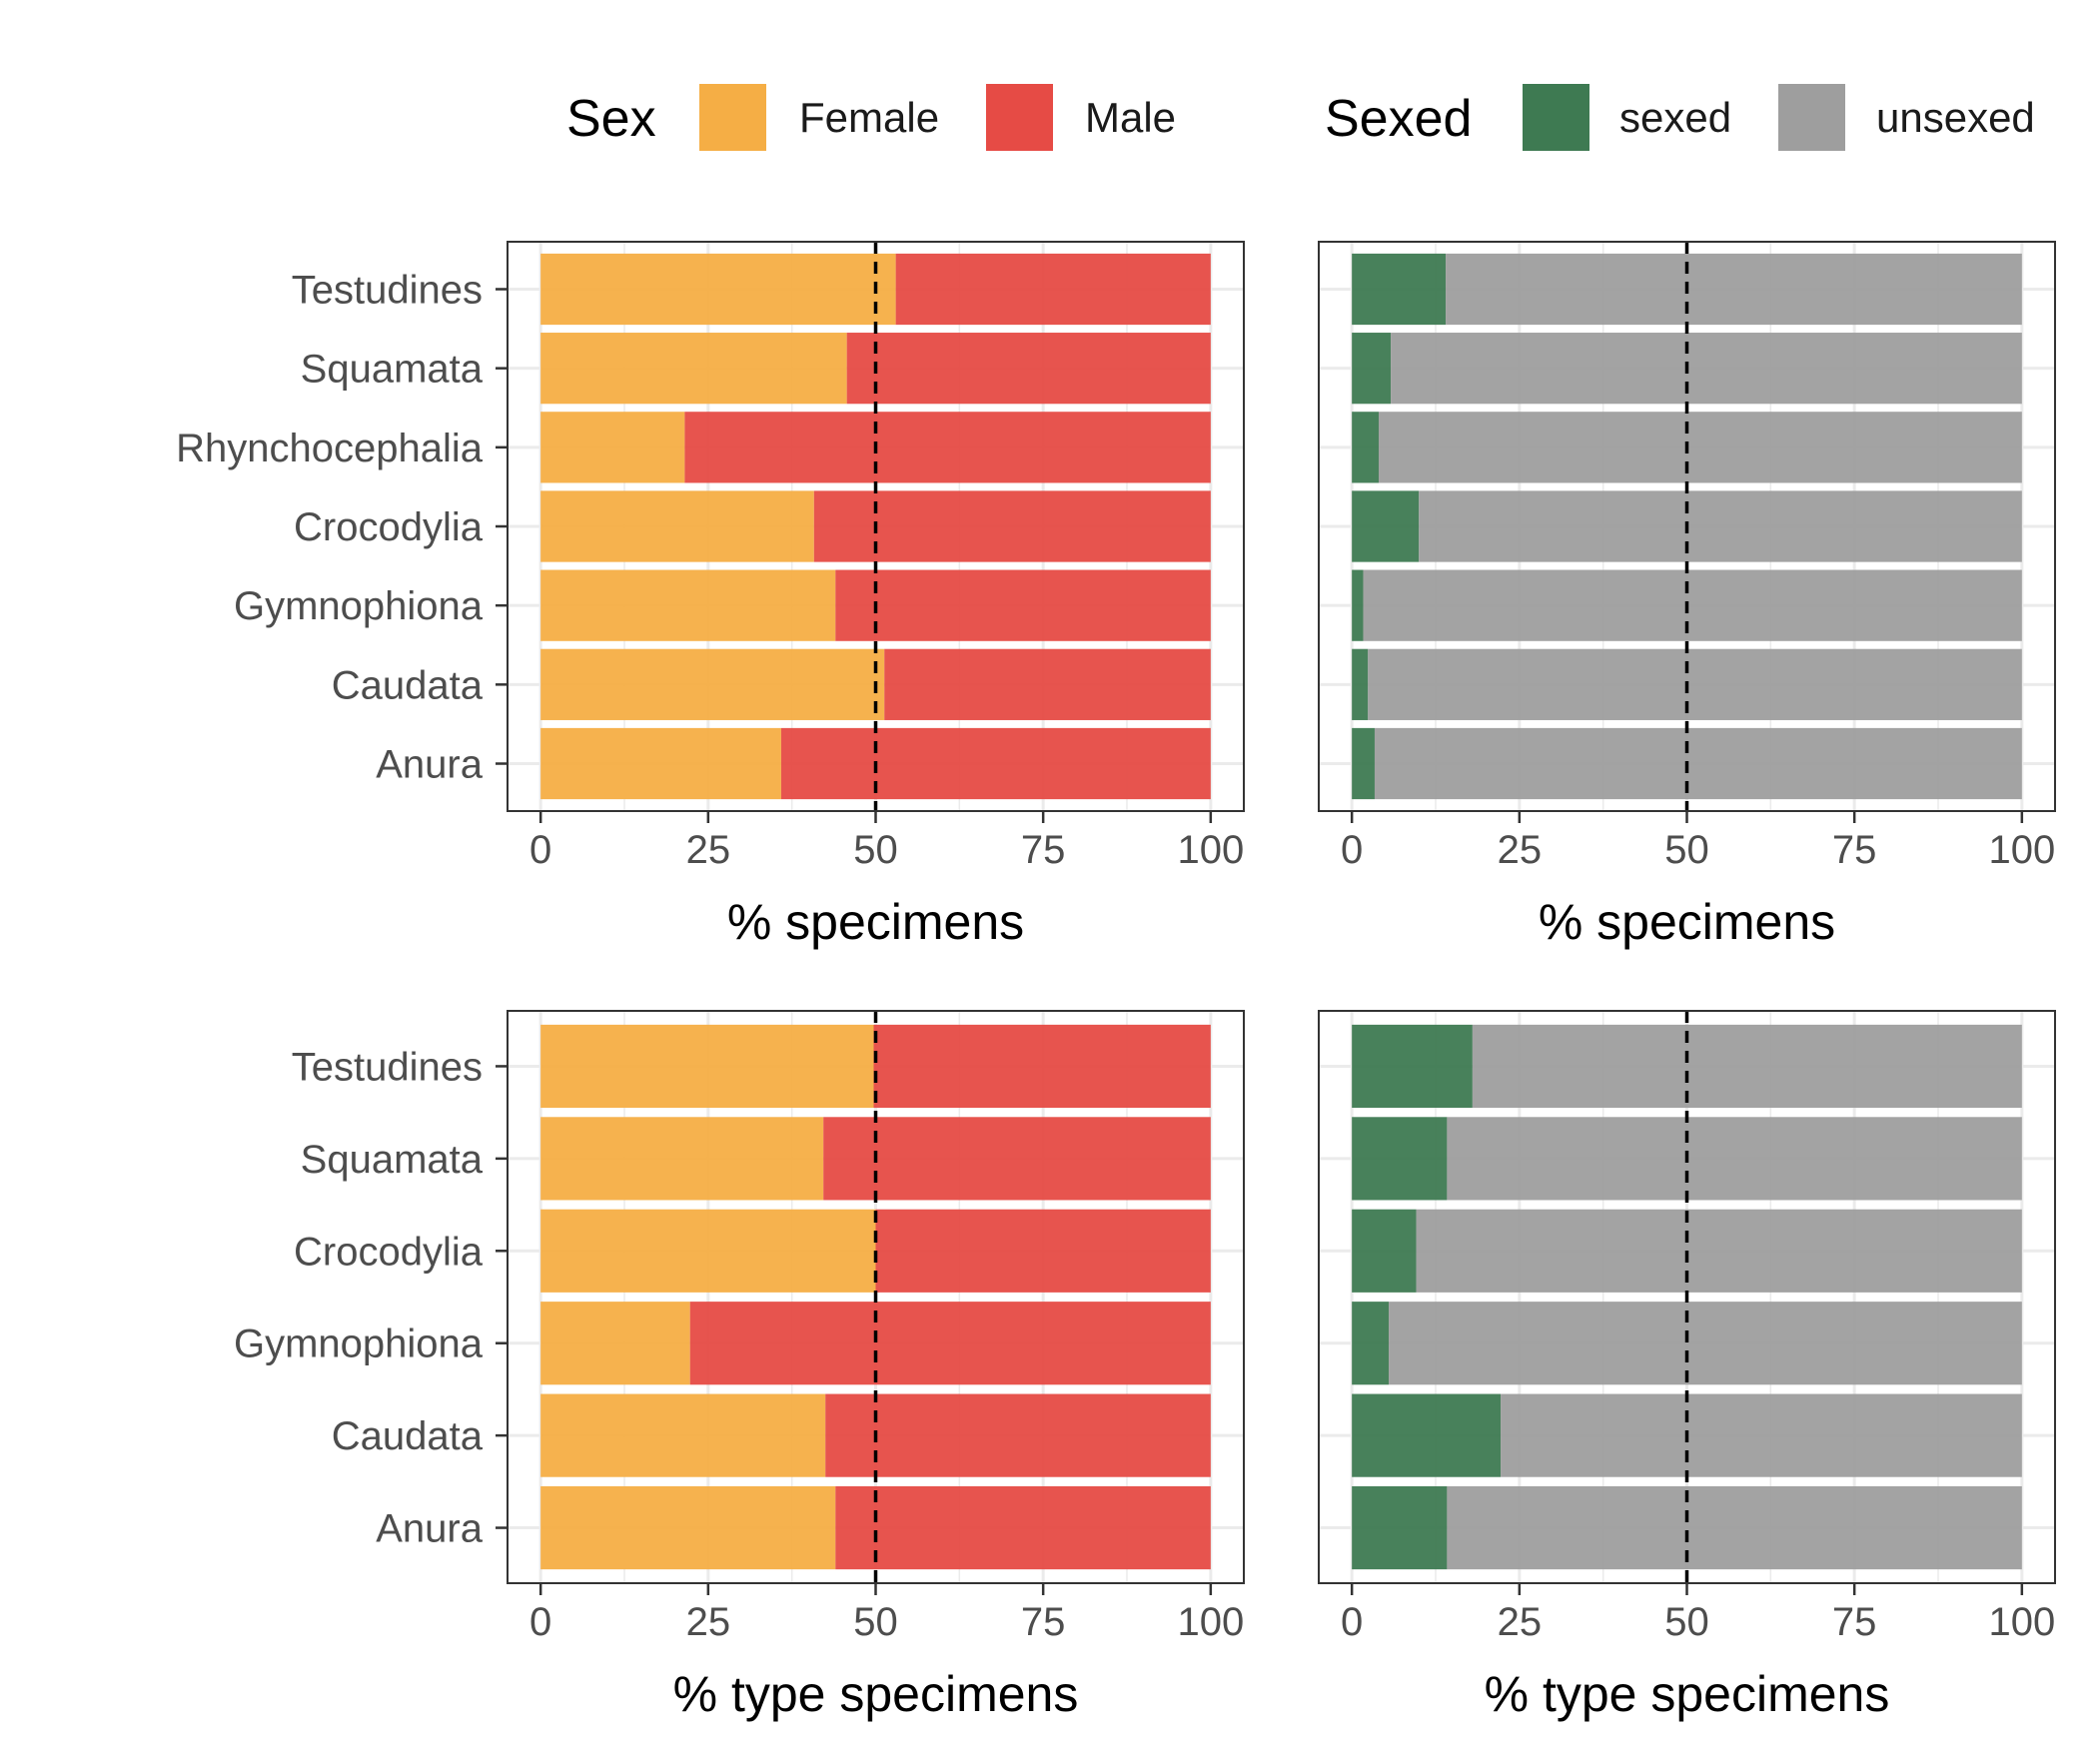 The height and width of the screenshot is (1764, 2098). I want to click on bar-female-anura, so click(688, 1527).